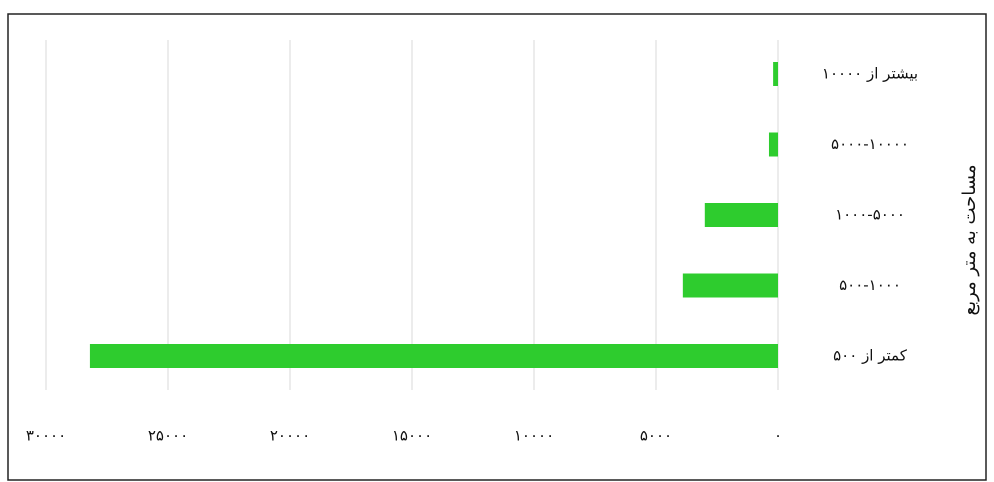  What do you see at coordinates (969, 240) in the screenshot?
I see `y-axis-label: مساحت به متر مربع` at bounding box center [969, 240].